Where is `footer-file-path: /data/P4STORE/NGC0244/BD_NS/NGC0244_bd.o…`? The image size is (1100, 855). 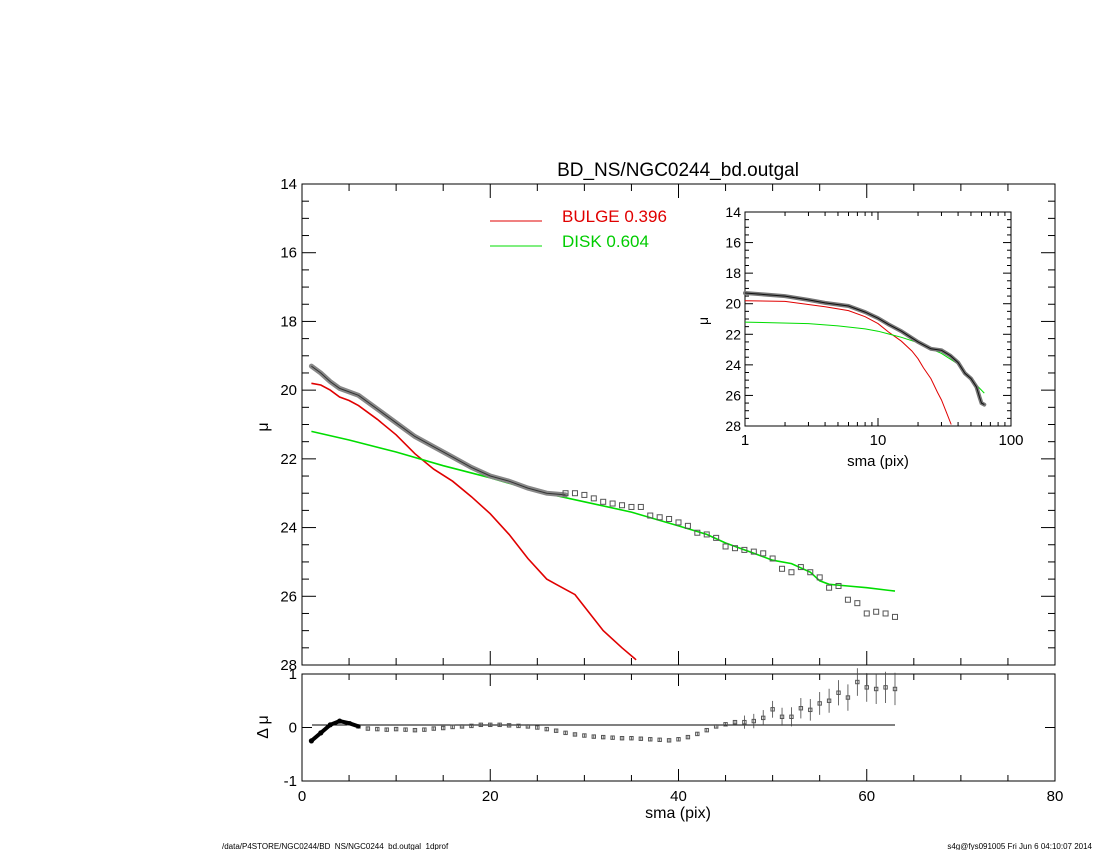
footer-file-path: /data/P4STORE/NGC0244/BD_NS/NGC0244_bd.o… is located at coordinates (335, 846).